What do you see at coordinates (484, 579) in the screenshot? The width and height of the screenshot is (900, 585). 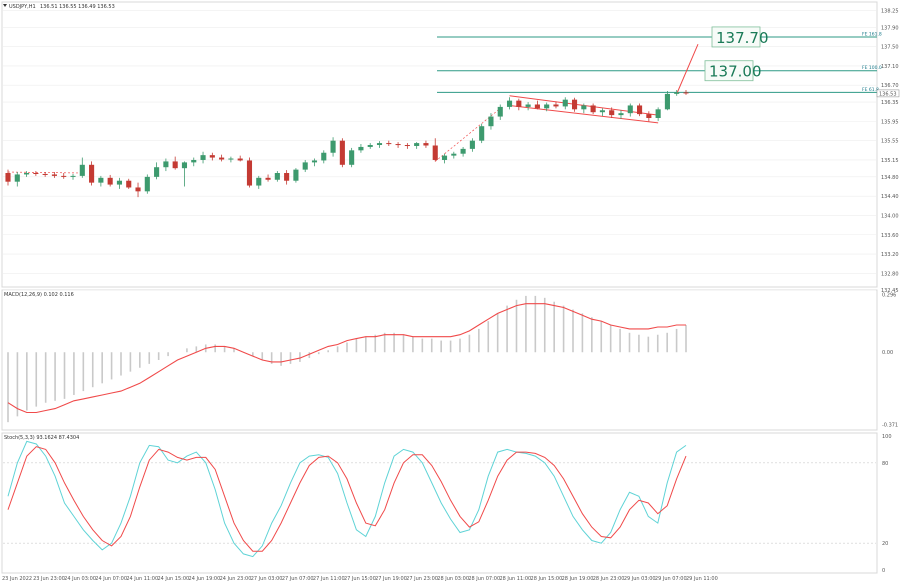 I see `time-axis-tick: 28 Jun 07:00` at bounding box center [484, 579].